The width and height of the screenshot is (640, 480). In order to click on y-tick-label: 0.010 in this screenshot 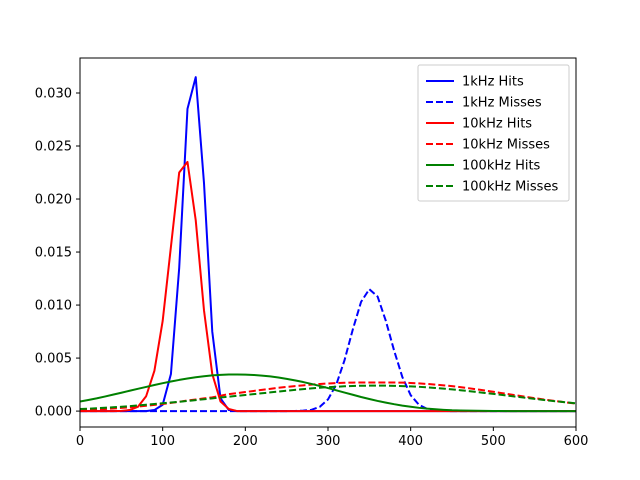, I will do `click(53, 306)`.